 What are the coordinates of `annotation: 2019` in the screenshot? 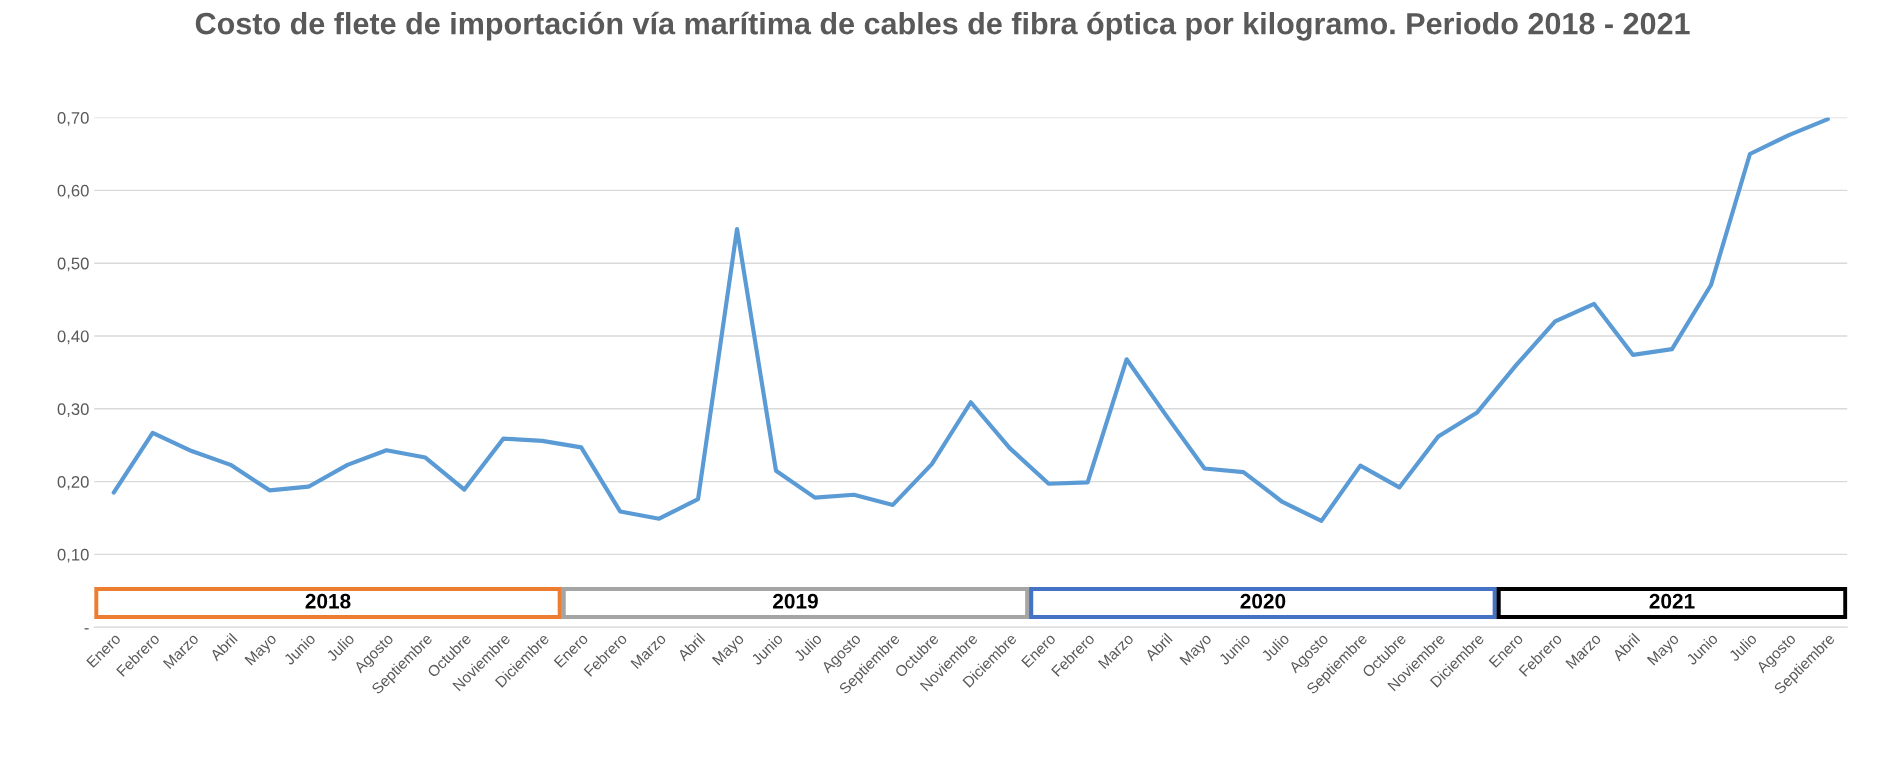 It's located at (795, 601).